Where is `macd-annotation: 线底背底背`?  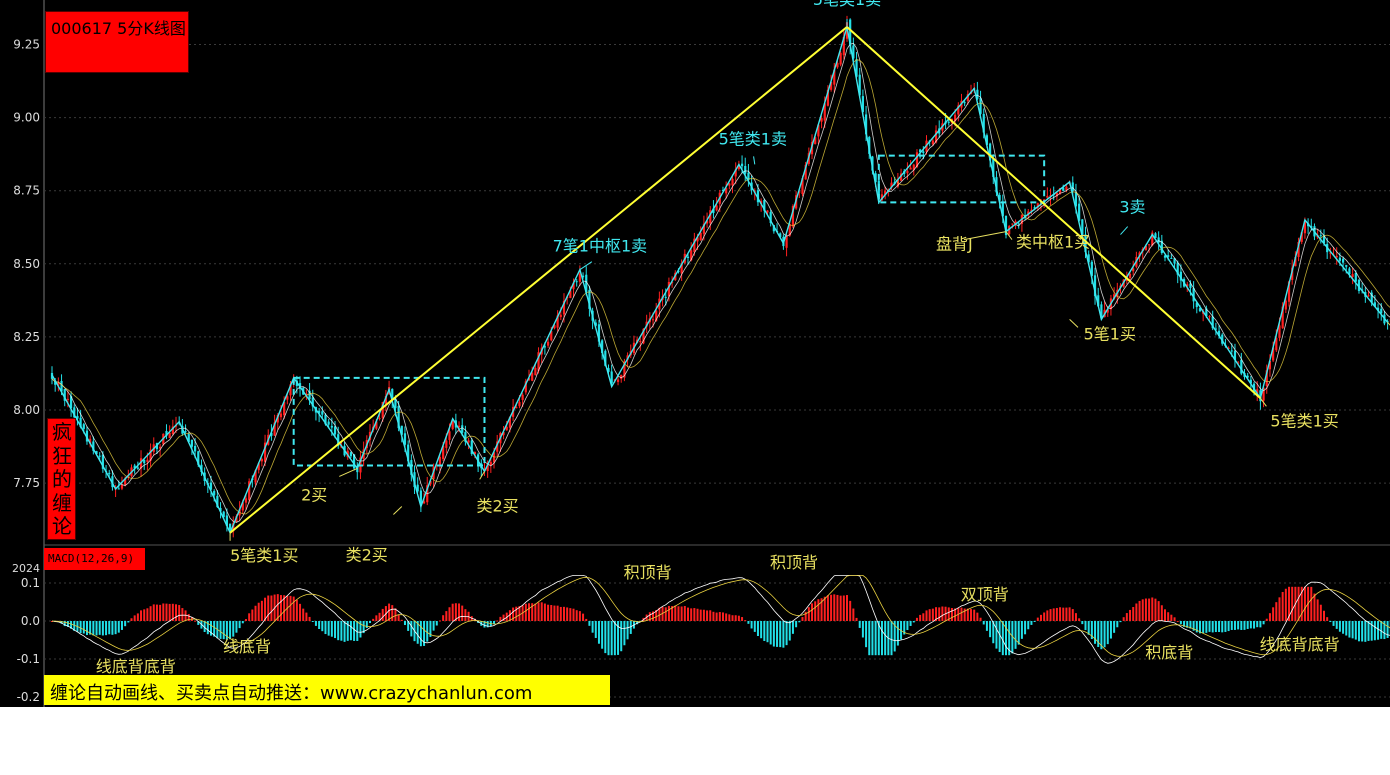
macd-annotation: 线底背底背 is located at coordinates (1300, 644).